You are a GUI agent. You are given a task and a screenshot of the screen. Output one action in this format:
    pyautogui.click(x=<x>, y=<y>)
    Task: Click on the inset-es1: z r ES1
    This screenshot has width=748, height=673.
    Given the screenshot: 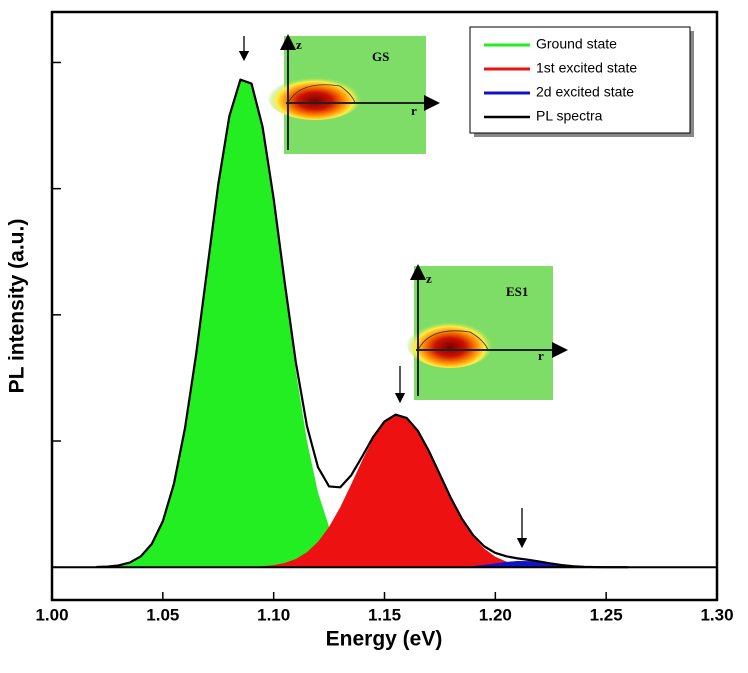 What is the action you would take?
    pyautogui.click(x=487, y=332)
    